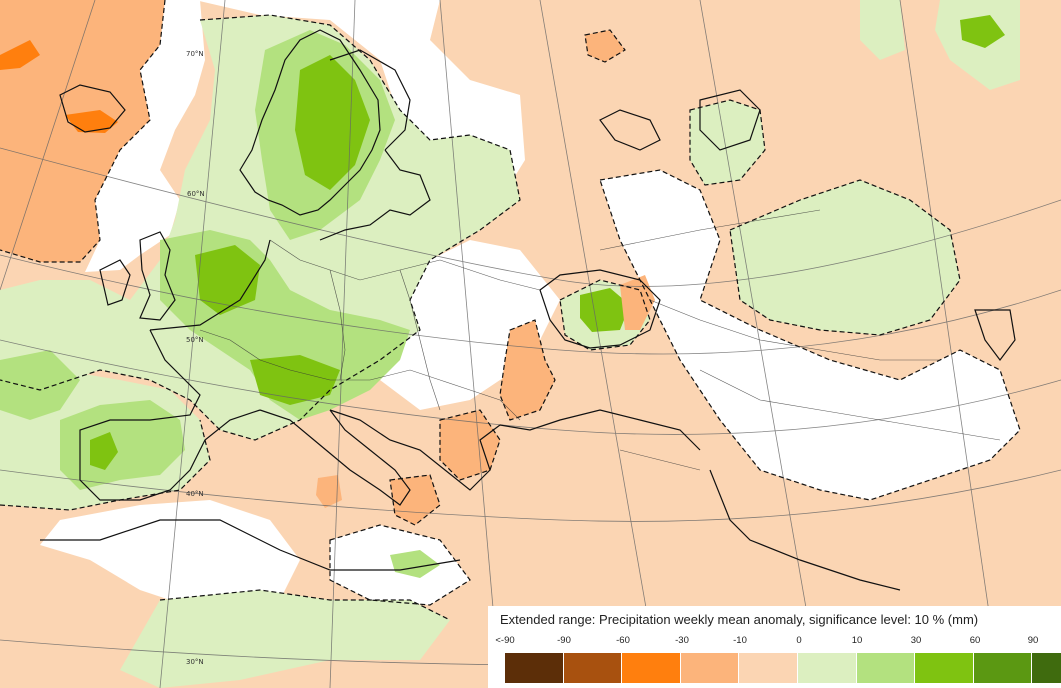 The height and width of the screenshot is (688, 1061). Describe the element at coordinates (285, 639) in the screenshot. I see `anomaly-wet-light-sahara` at that location.